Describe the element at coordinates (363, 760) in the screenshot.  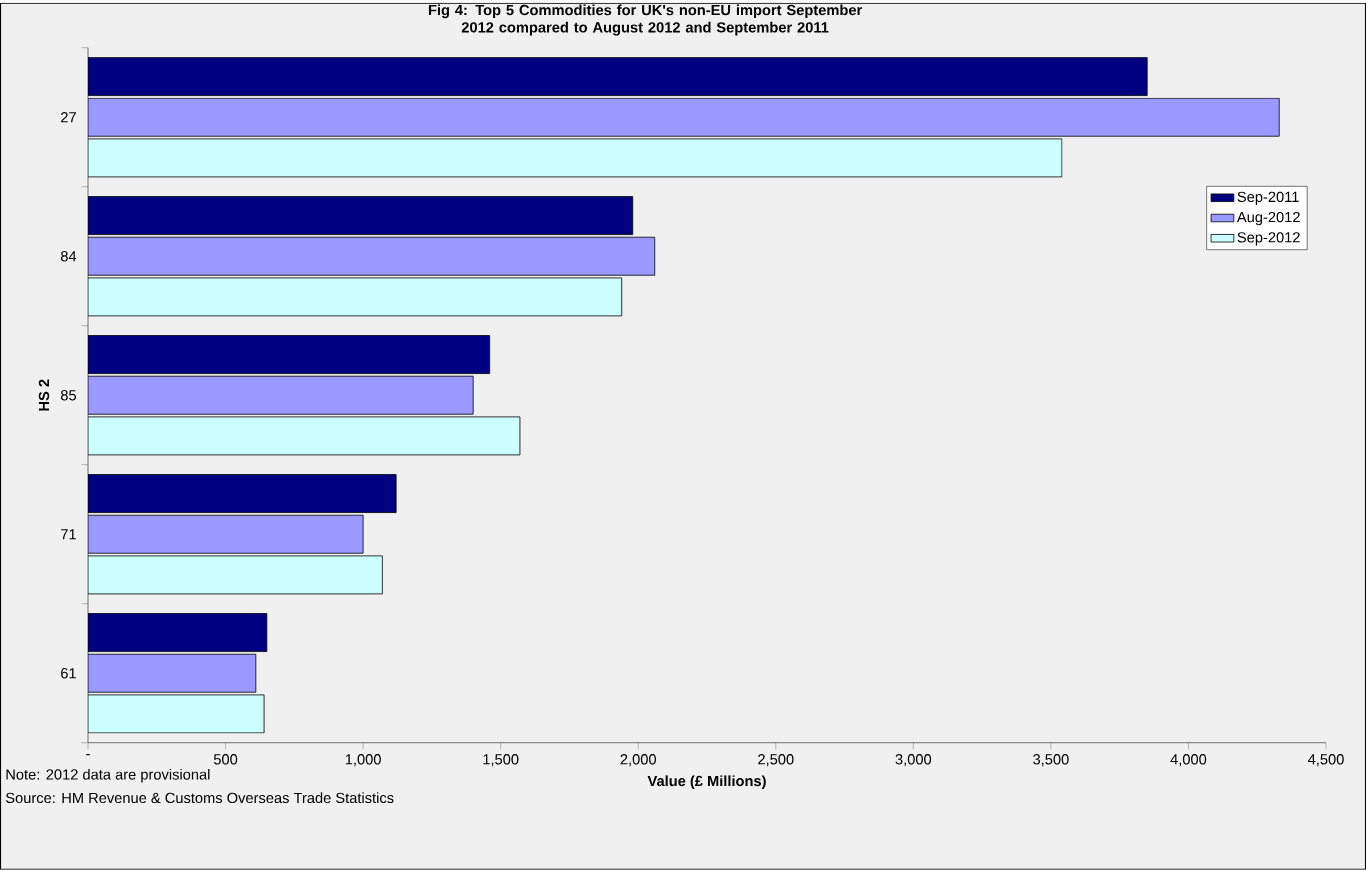
I see `x-tick-label: 1,000` at that location.